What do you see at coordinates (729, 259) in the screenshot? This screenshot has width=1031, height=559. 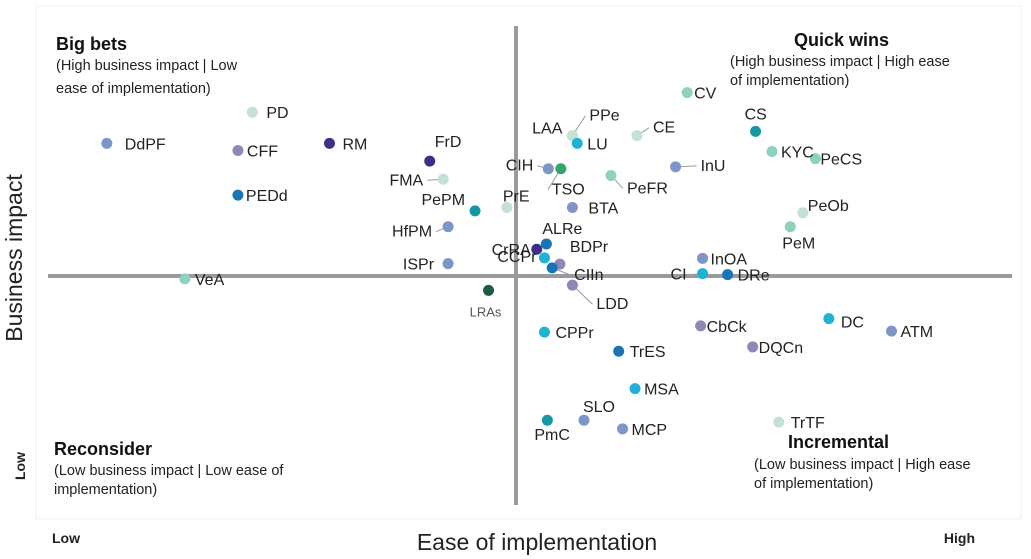 I see `point-label-inoa: InOA` at bounding box center [729, 259].